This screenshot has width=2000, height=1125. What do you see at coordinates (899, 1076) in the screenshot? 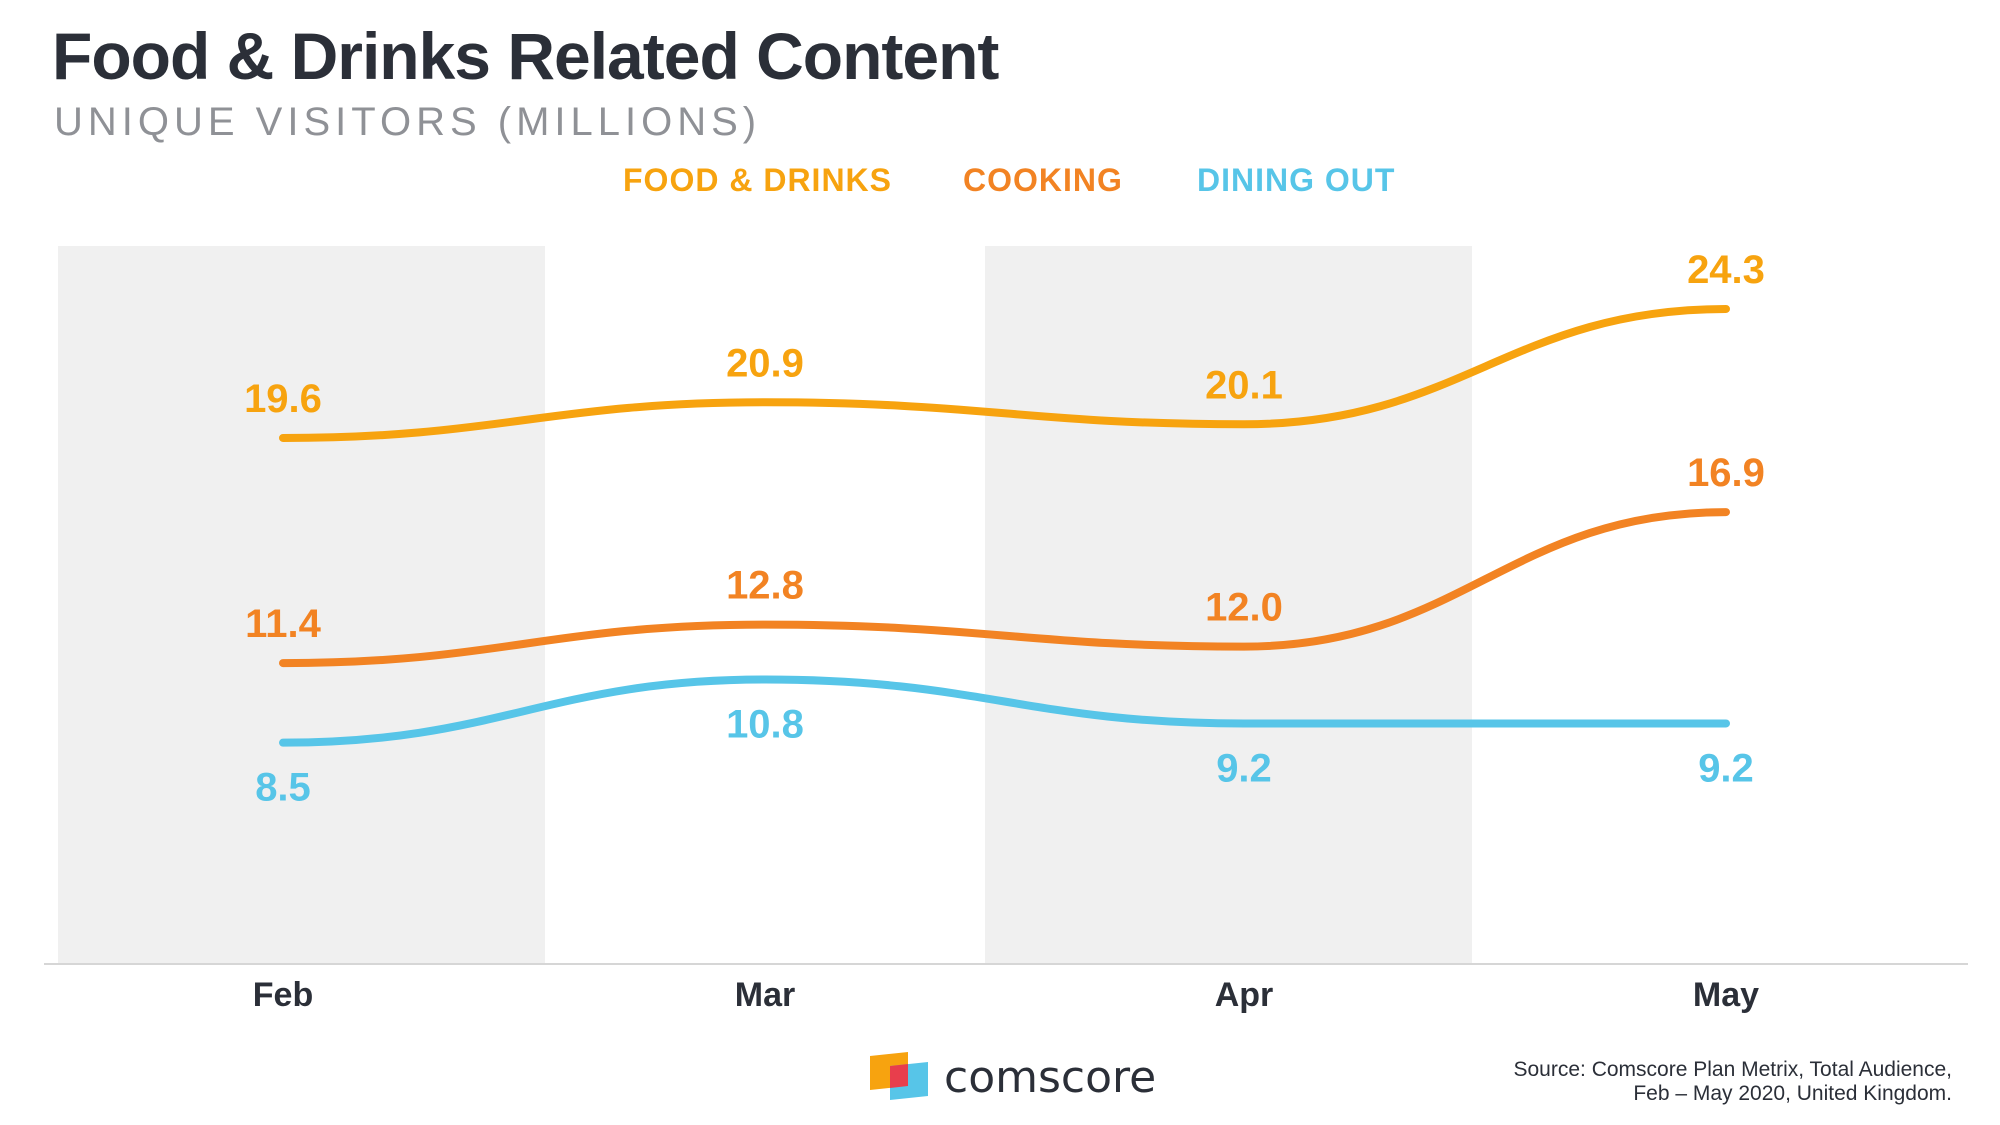
I see `comscore-logo-icon` at bounding box center [899, 1076].